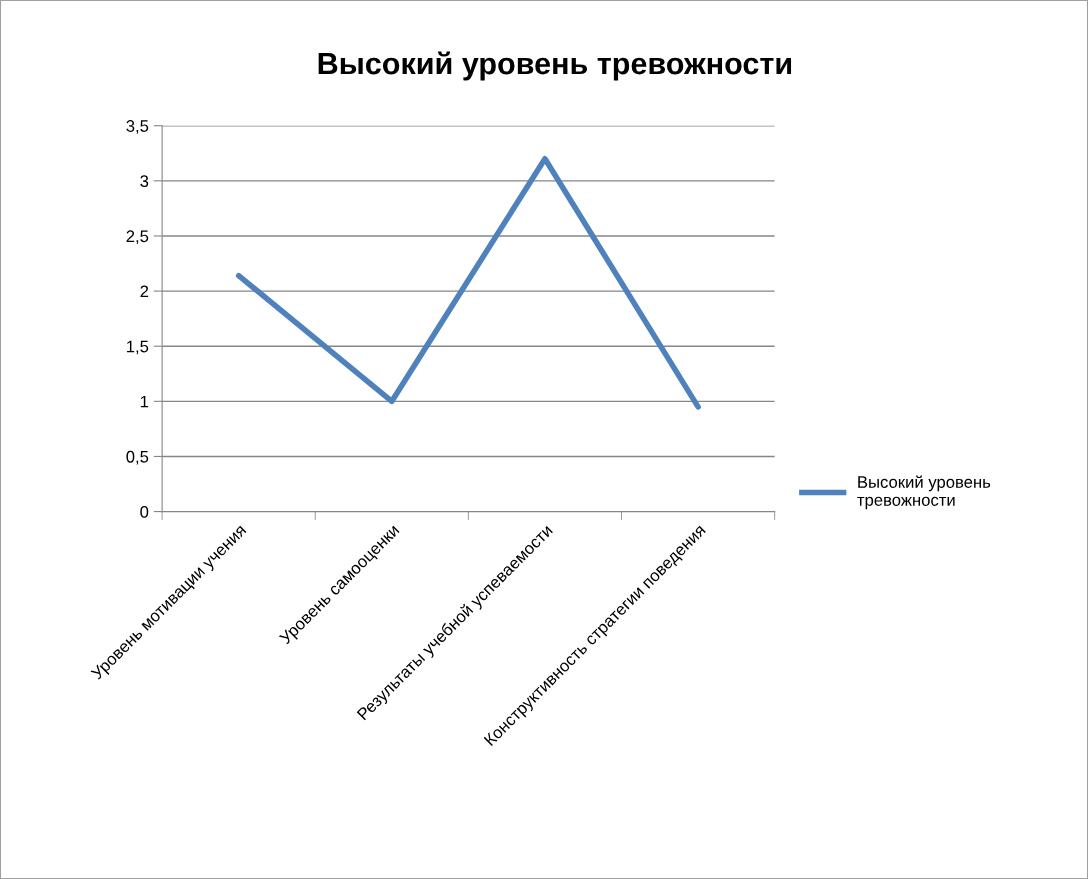 Image resolution: width=1088 pixels, height=879 pixels. I want to click on y-tick-label: 0, so click(144, 511).